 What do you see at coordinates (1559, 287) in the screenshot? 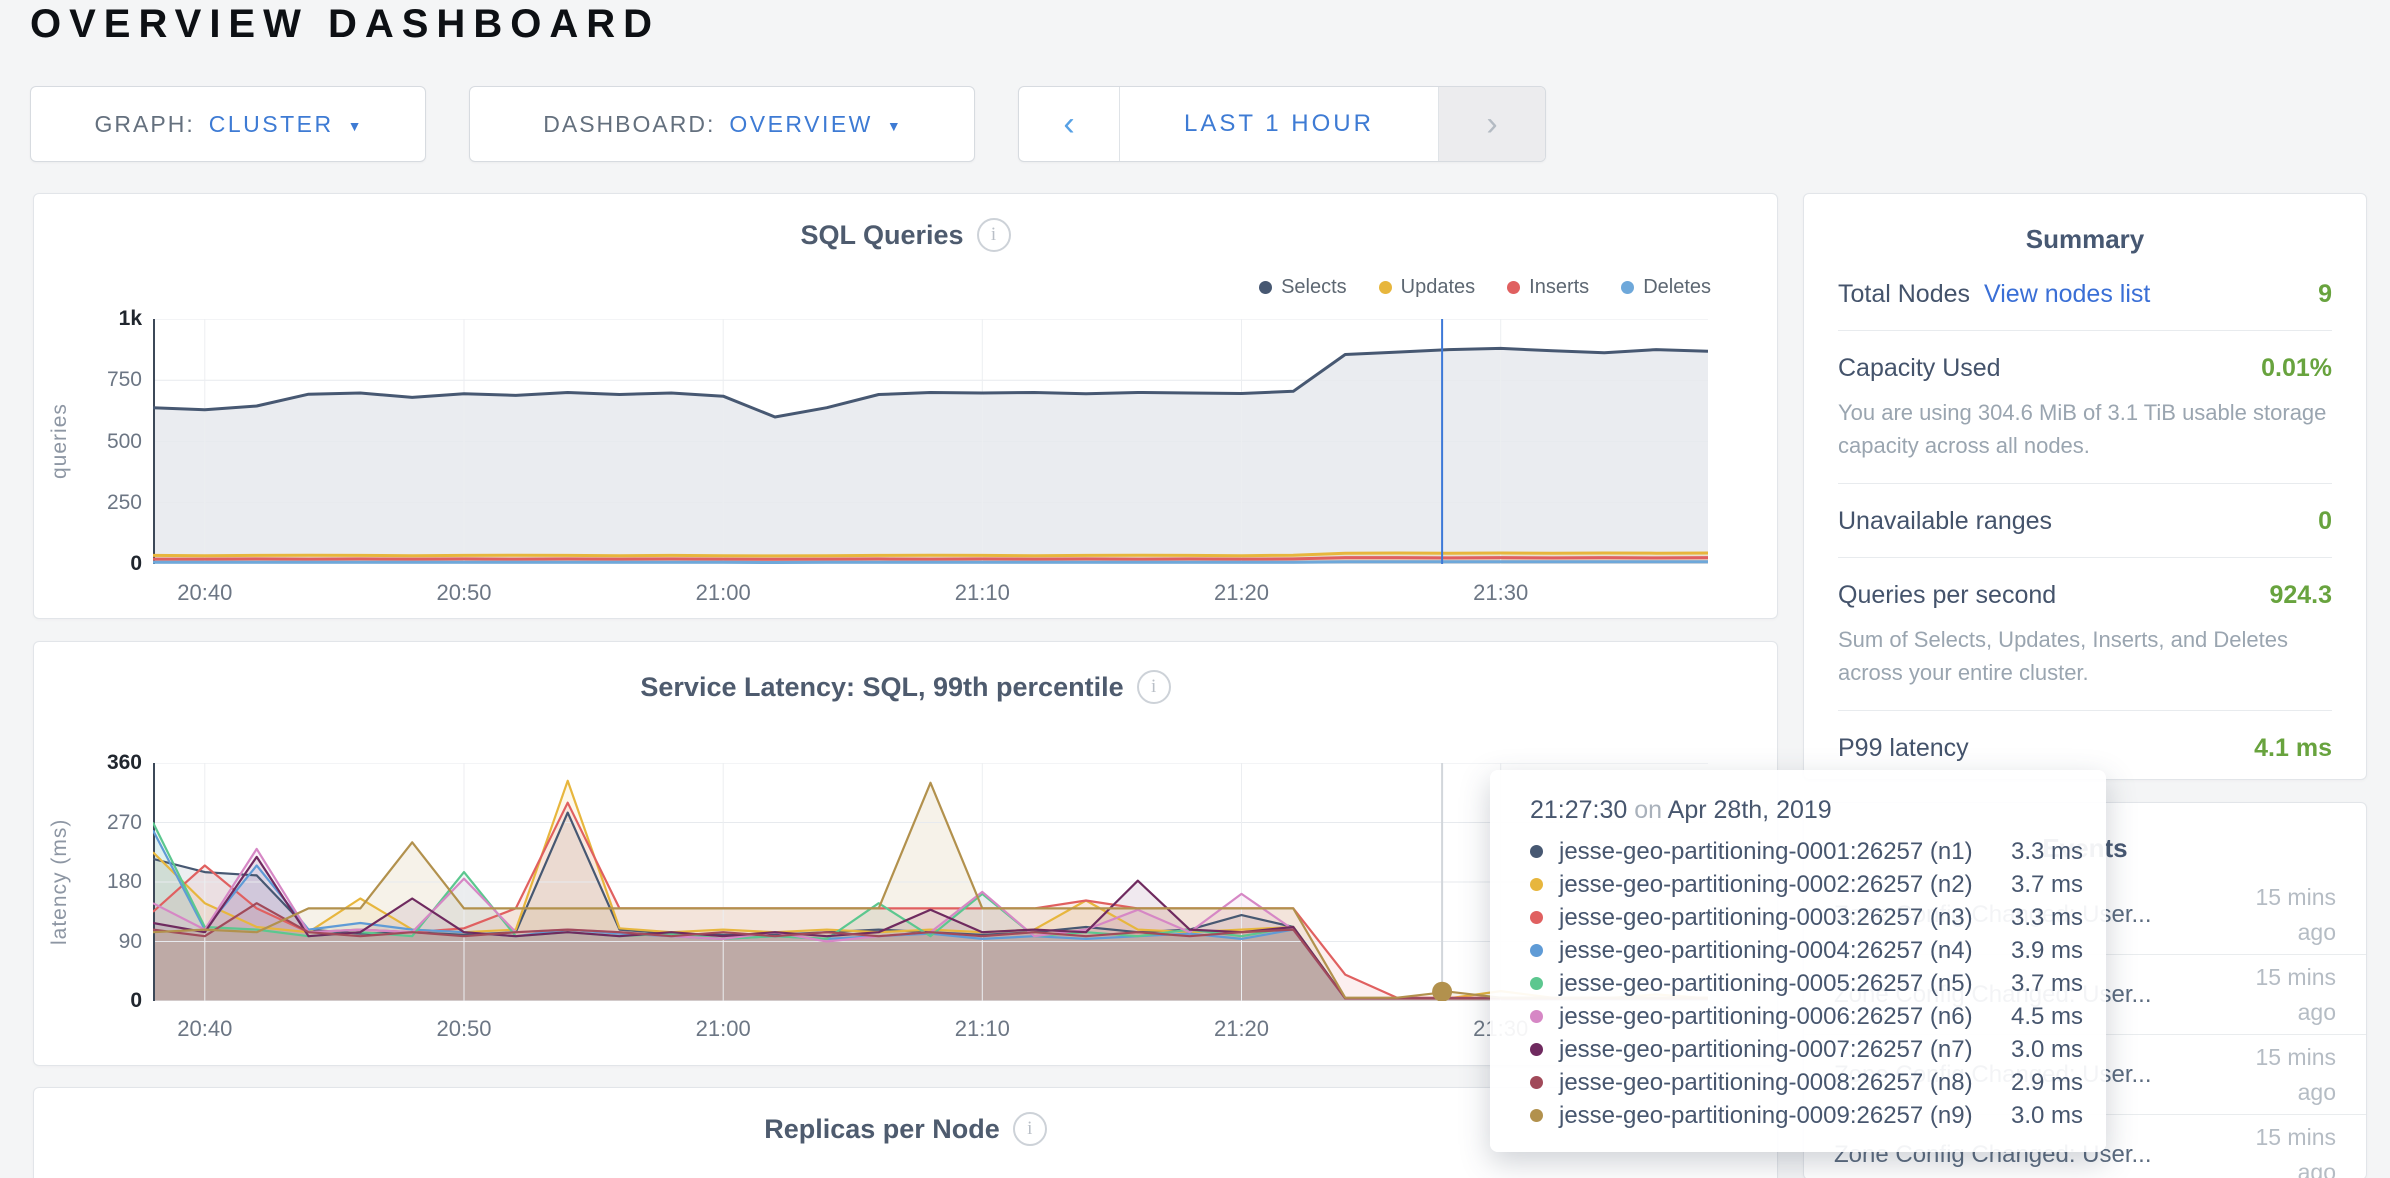
I see `legend-label: Inserts` at bounding box center [1559, 287].